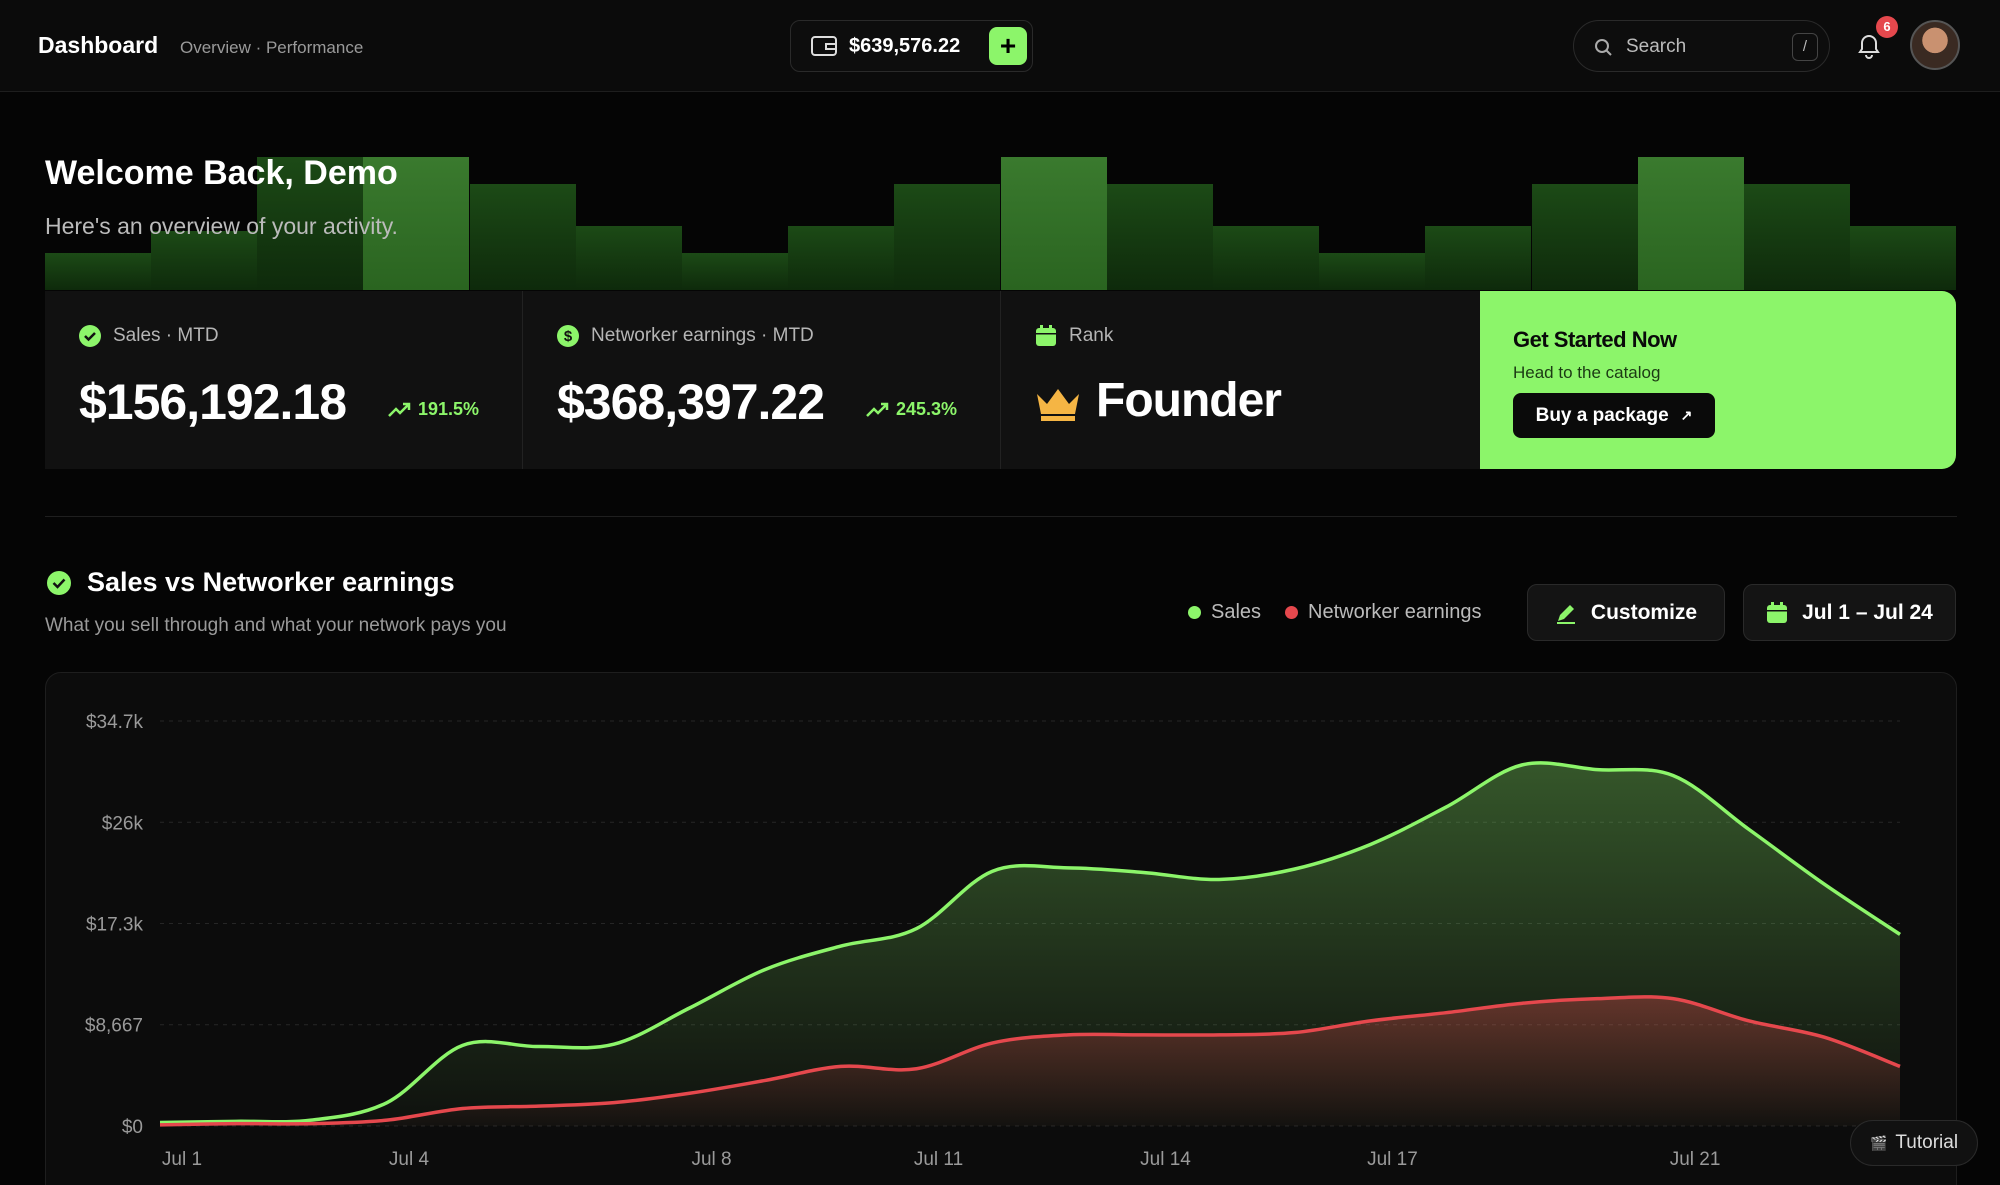  I want to click on legend-item: Networker earnings, so click(1383, 612).